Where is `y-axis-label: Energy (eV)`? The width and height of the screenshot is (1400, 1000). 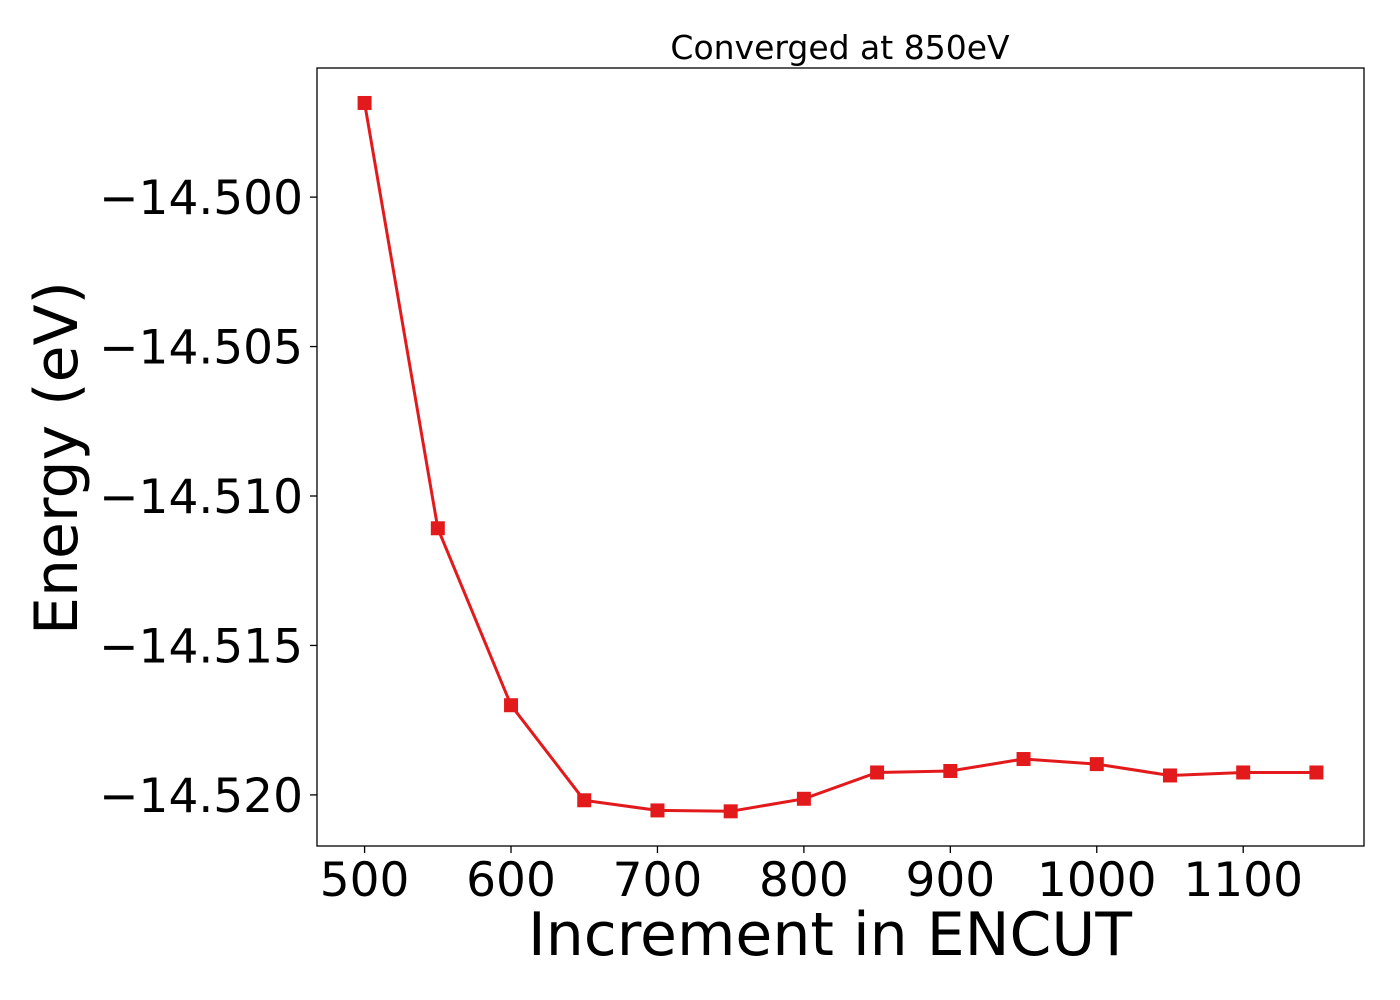 y-axis-label: Energy (eV) is located at coordinates (57, 458).